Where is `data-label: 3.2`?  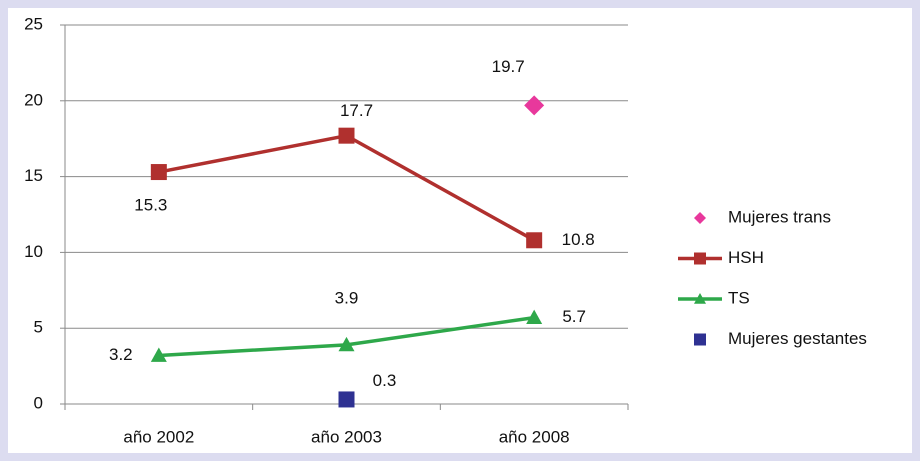 data-label: 3.2 is located at coordinates (121, 354).